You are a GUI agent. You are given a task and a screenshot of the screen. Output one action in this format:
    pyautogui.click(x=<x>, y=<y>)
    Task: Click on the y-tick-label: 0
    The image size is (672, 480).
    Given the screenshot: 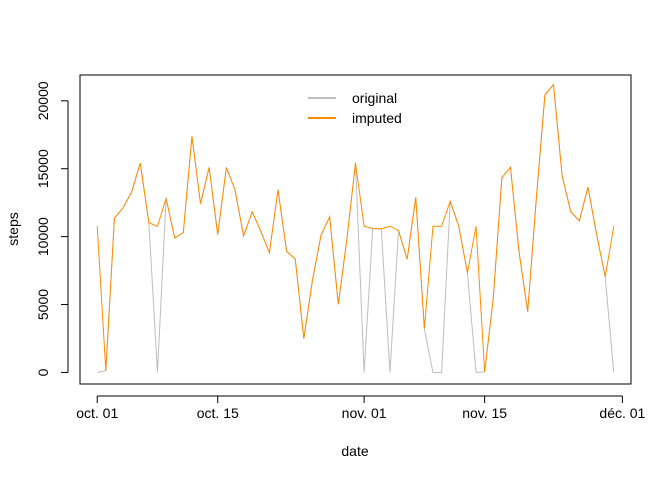 What is the action you would take?
    pyautogui.click(x=43, y=372)
    